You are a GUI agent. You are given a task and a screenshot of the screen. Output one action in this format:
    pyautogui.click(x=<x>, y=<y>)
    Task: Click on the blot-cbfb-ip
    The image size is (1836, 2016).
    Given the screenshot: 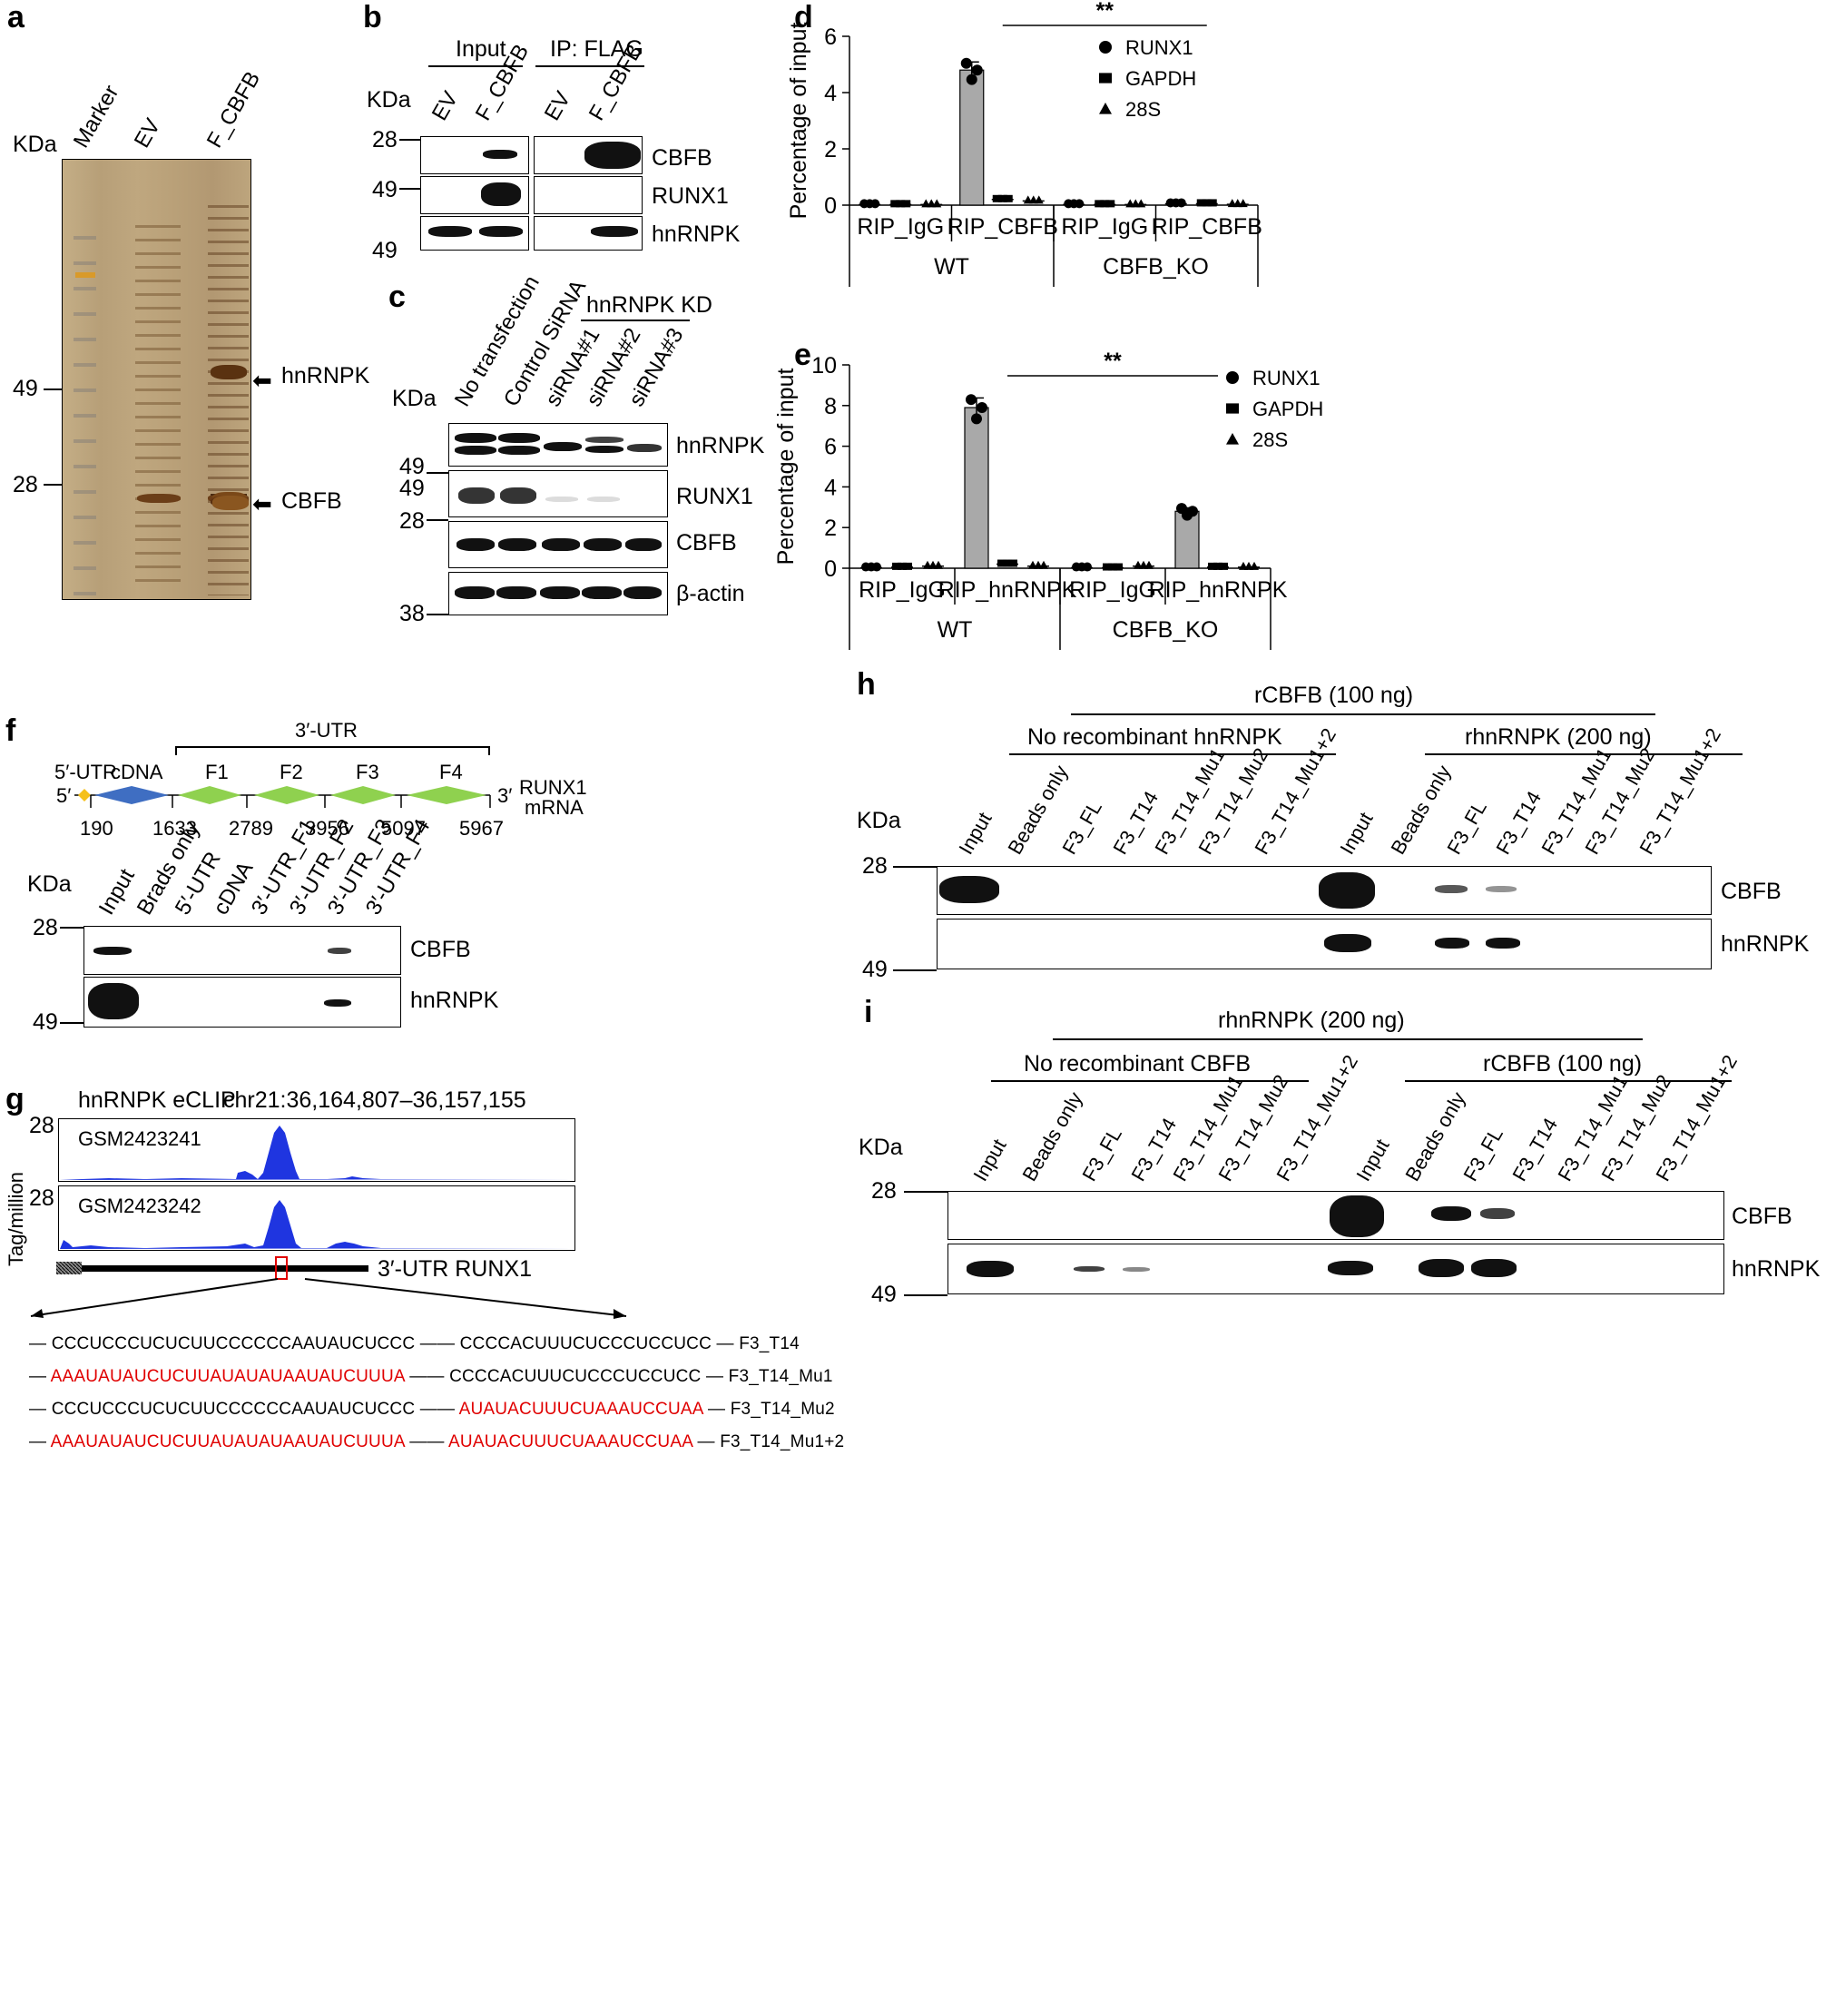 What is the action you would take?
    pyautogui.click(x=588, y=155)
    